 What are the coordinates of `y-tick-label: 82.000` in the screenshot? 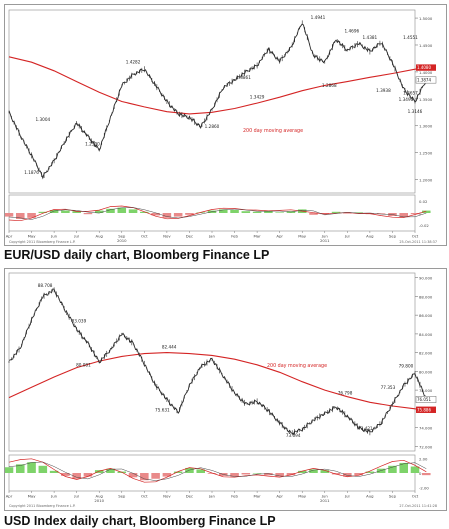 It's located at (426, 353).